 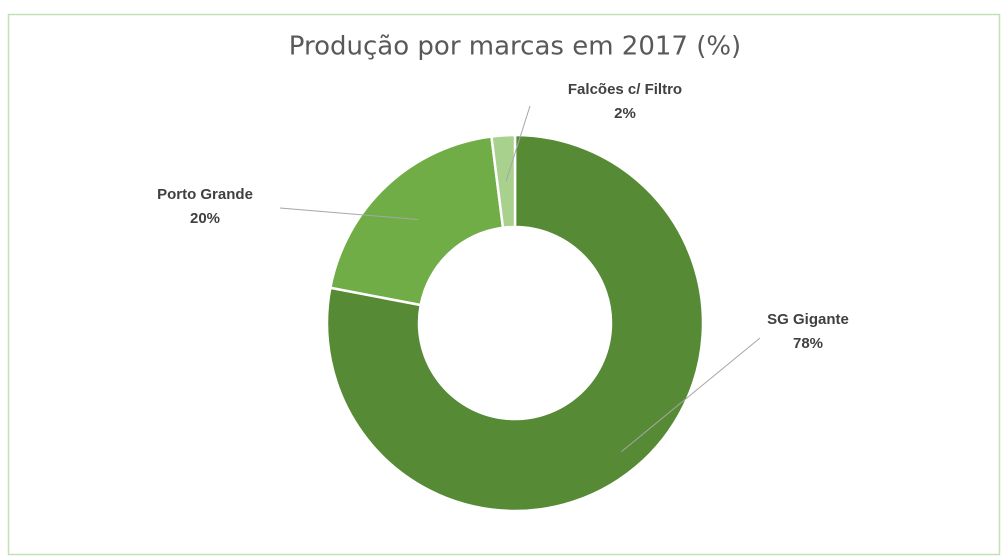 I want to click on data-label-name: Falcões c/ Filtro, so click(x=625, y=89).